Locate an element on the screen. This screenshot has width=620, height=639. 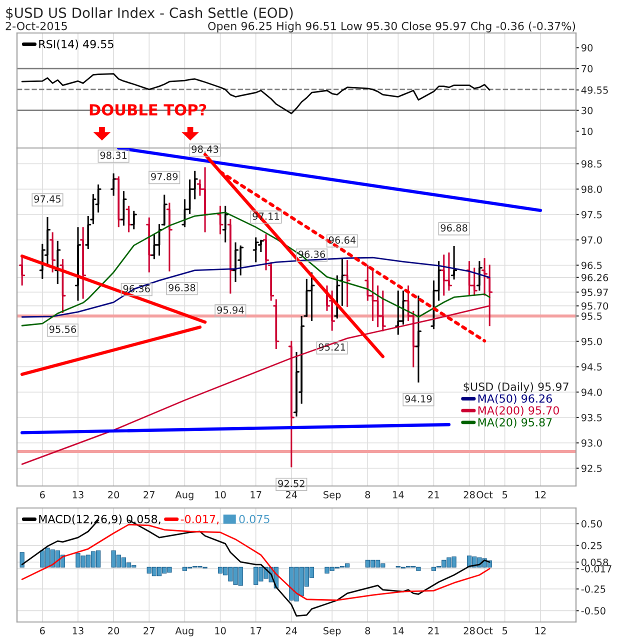
y-tick-label: 0.058 is located at coordinates (595, 562).